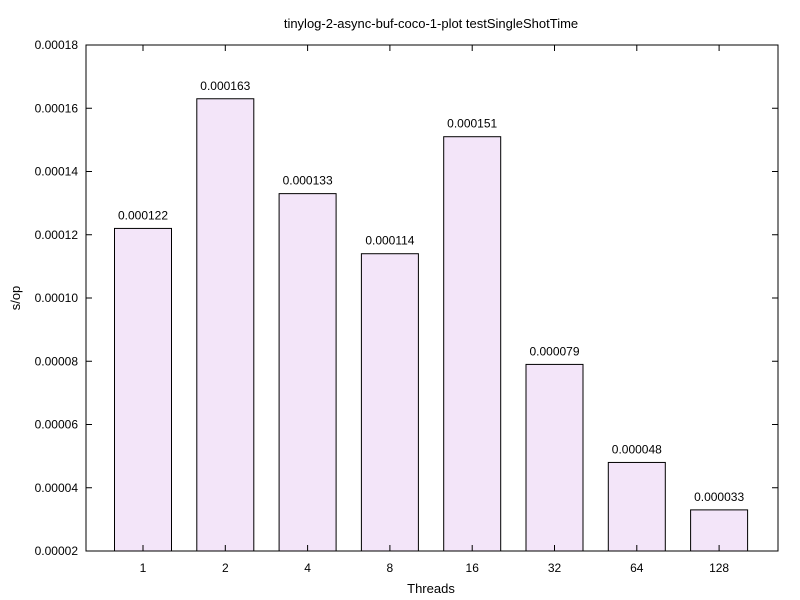 This screenshot has height=600, width=800. Describe the element at coordinates (390, 568) in the screenshot. I see `x-tick-label: 8` at that location.